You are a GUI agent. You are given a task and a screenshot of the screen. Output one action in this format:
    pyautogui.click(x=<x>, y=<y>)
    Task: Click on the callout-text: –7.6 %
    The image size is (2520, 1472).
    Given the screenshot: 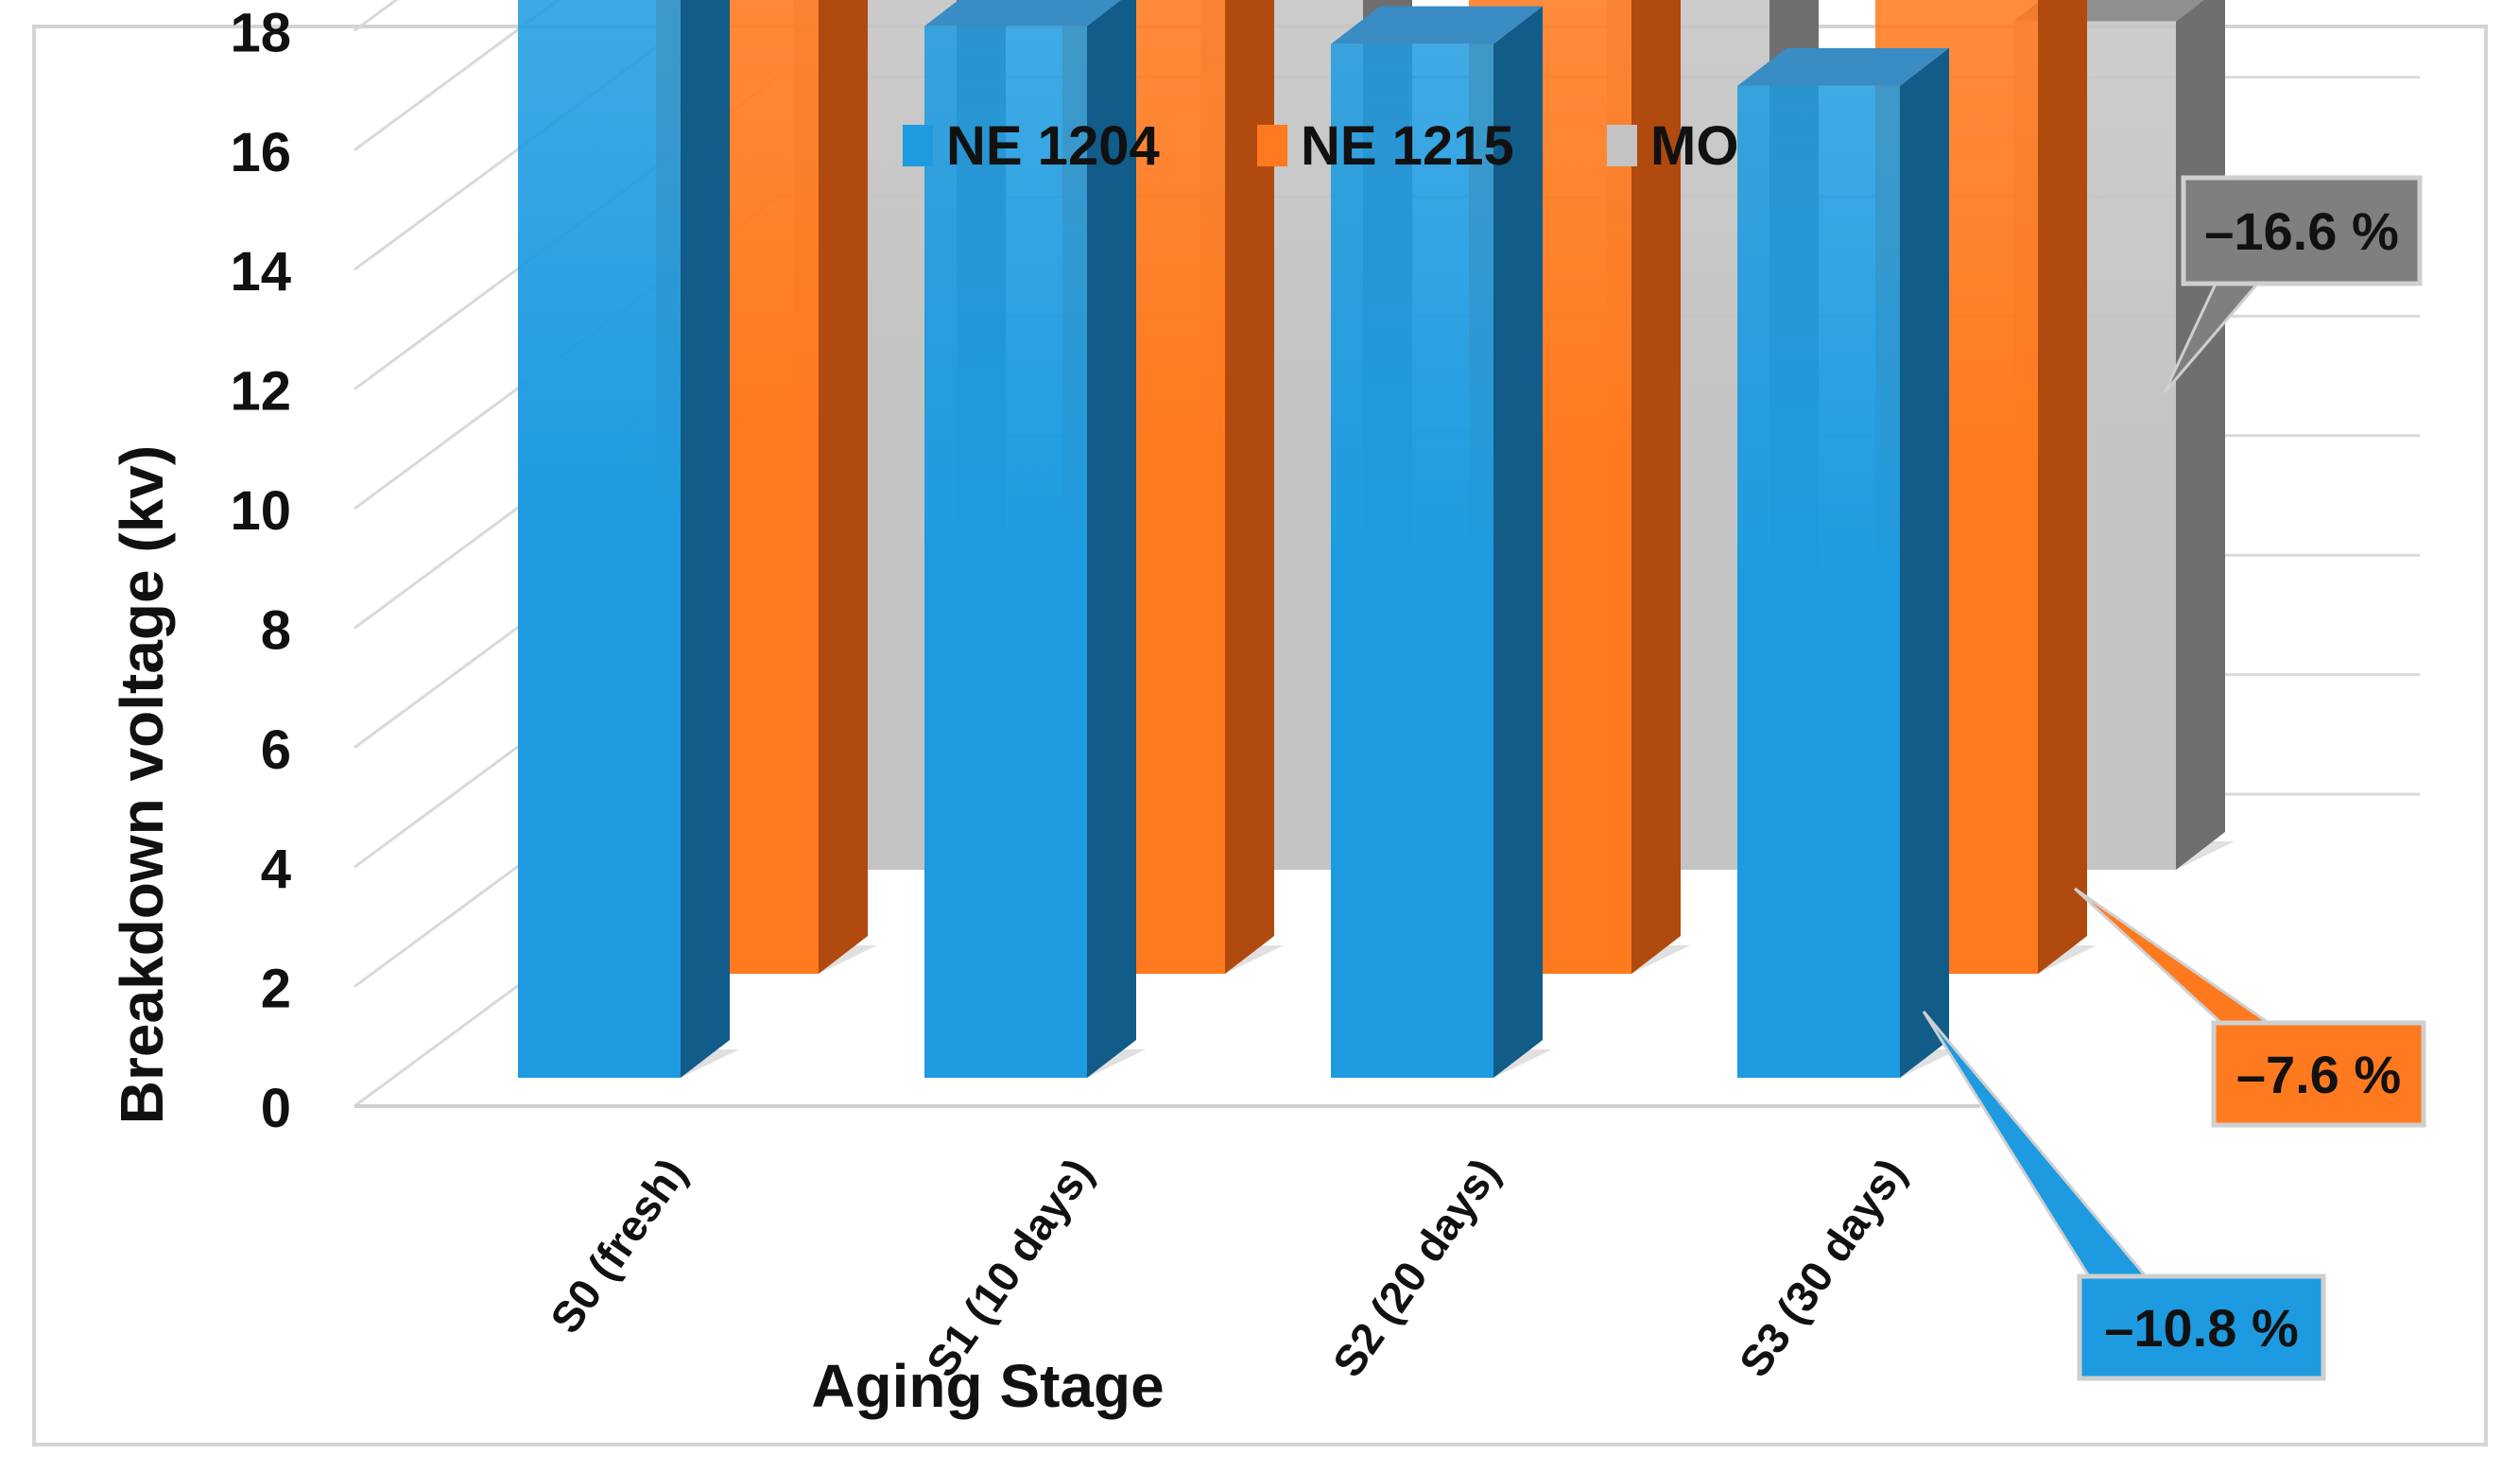 What is the action you would take?
    pyautogui.click(x=2318, y=1074)
    